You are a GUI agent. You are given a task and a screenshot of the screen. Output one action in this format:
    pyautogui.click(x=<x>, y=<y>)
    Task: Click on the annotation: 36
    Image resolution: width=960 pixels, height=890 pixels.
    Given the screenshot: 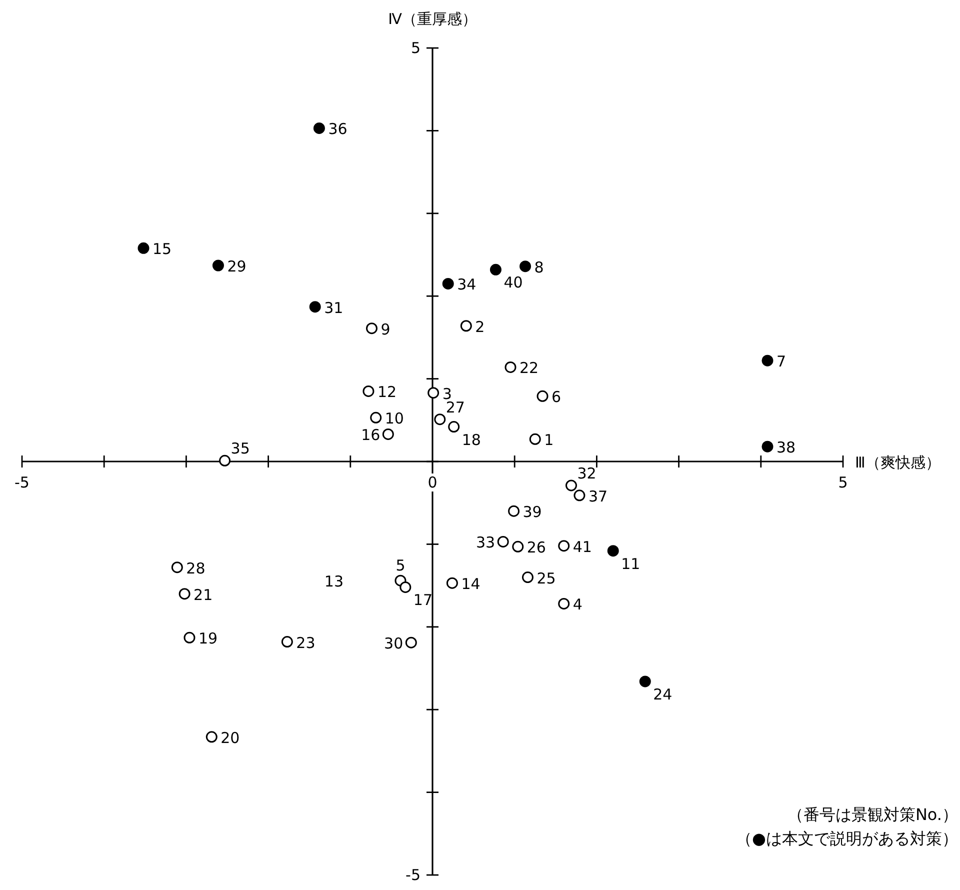 What is the action you would take?
    pyautogui.click(x=338, y=129)
    